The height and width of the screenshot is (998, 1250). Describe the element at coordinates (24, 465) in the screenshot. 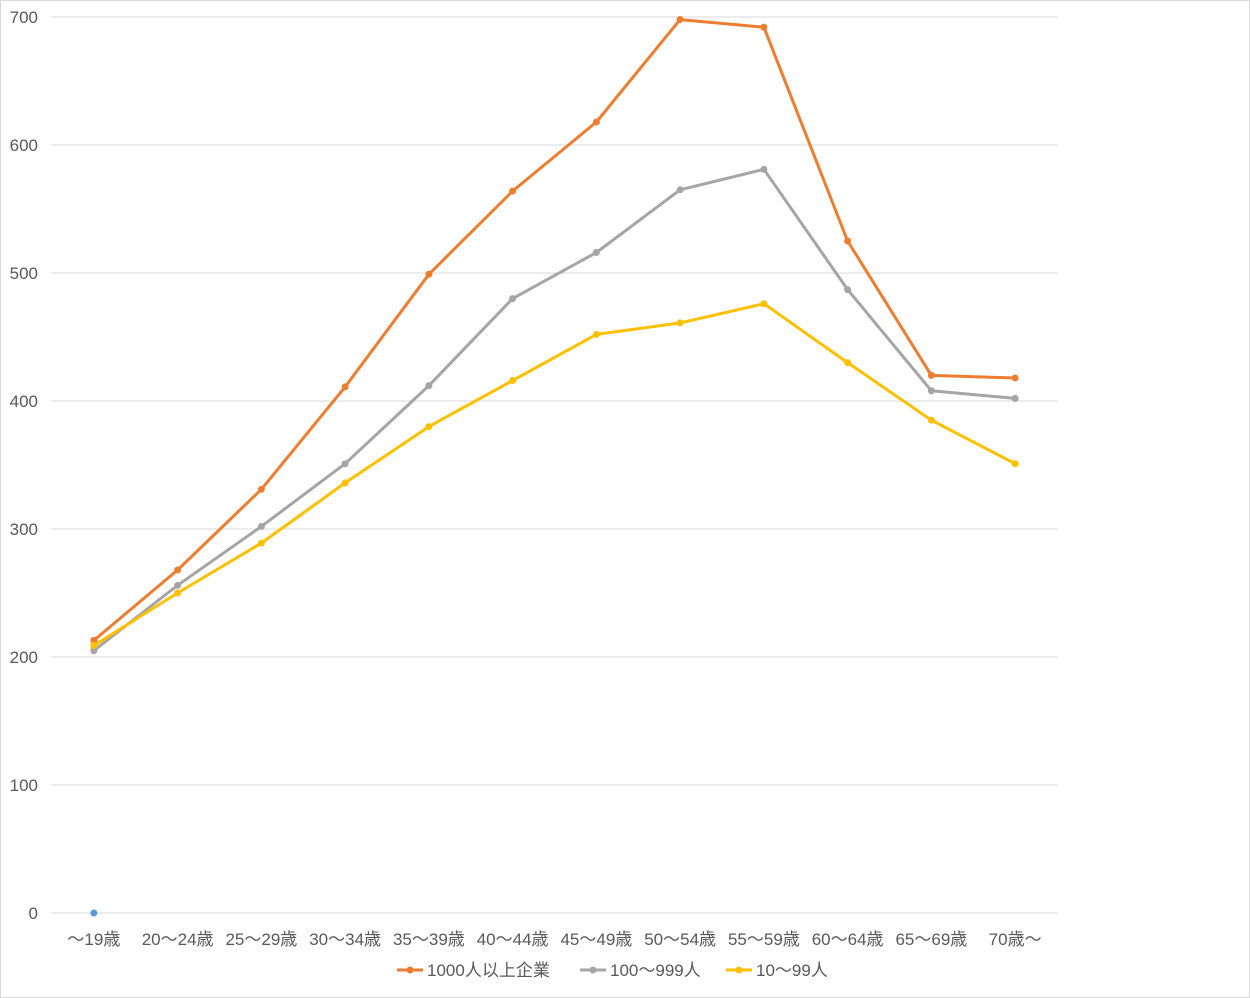

I see `y-axis-tick-labels: 0 100 200 300 400 500 600 700` at that location.